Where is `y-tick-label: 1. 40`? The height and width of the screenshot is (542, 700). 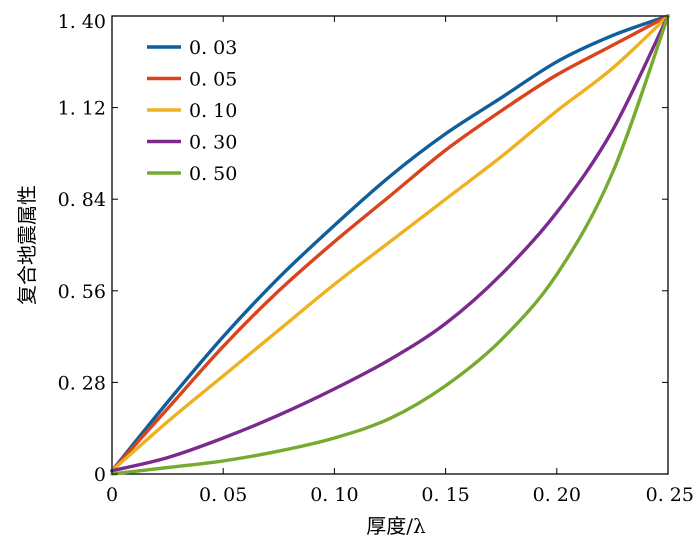
y-tick-label: 1. 40 is located at coordinates (82, 22).